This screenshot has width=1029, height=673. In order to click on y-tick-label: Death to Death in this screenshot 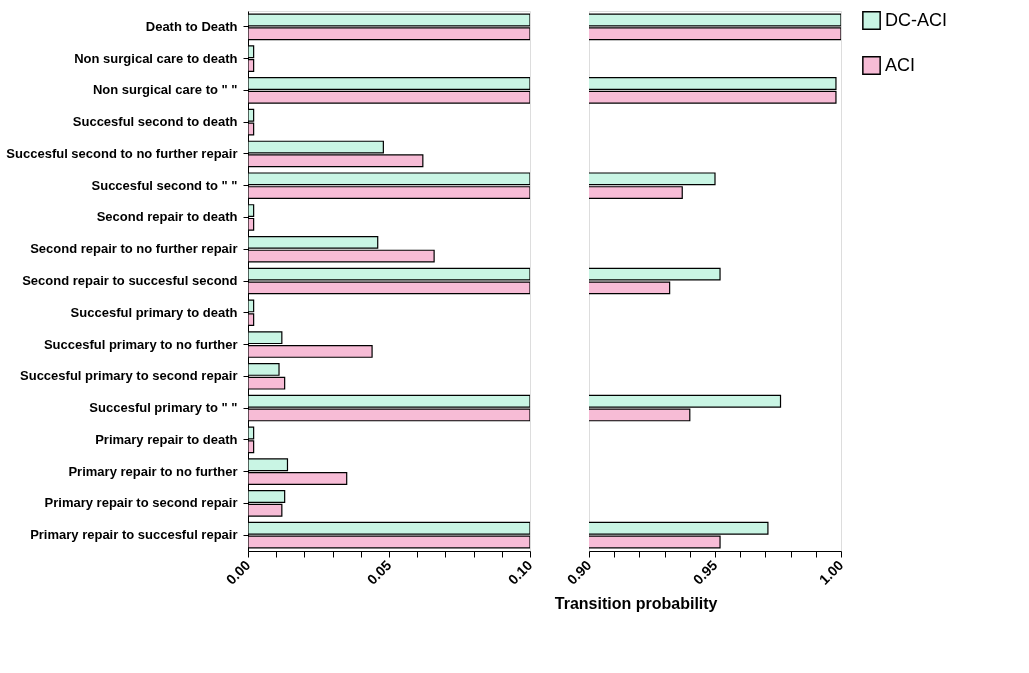, I will do `click(191, 26)`.